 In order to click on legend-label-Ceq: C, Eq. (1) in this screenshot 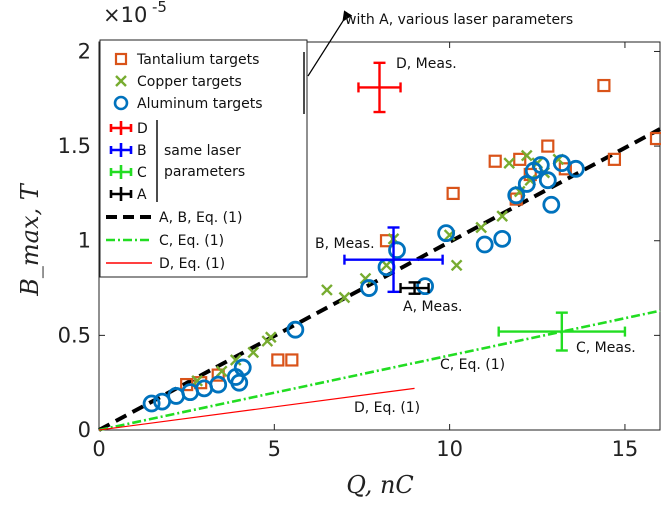, I will do `click(191, 241)`.